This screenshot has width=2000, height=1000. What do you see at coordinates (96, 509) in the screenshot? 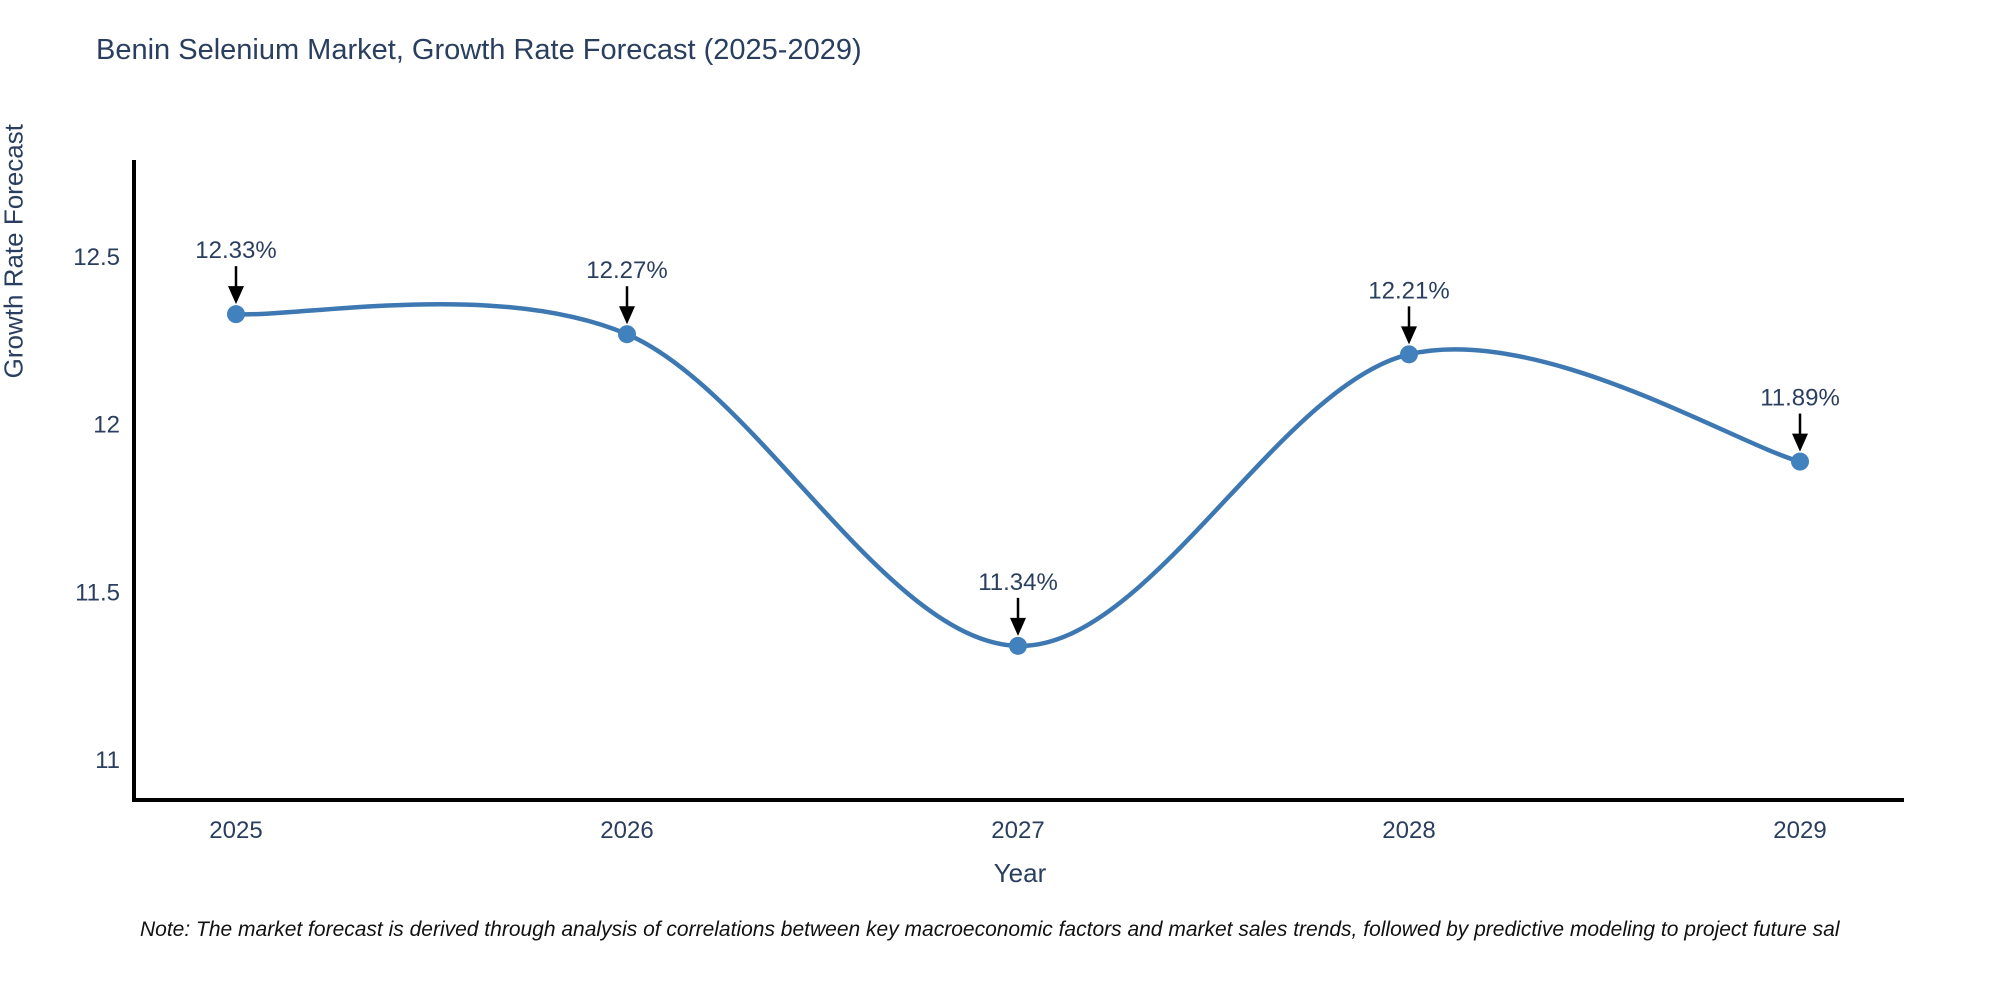
I see `y-axis-tick-labels: 11 11.5 12 12.5` at bounding box center [96, 509].